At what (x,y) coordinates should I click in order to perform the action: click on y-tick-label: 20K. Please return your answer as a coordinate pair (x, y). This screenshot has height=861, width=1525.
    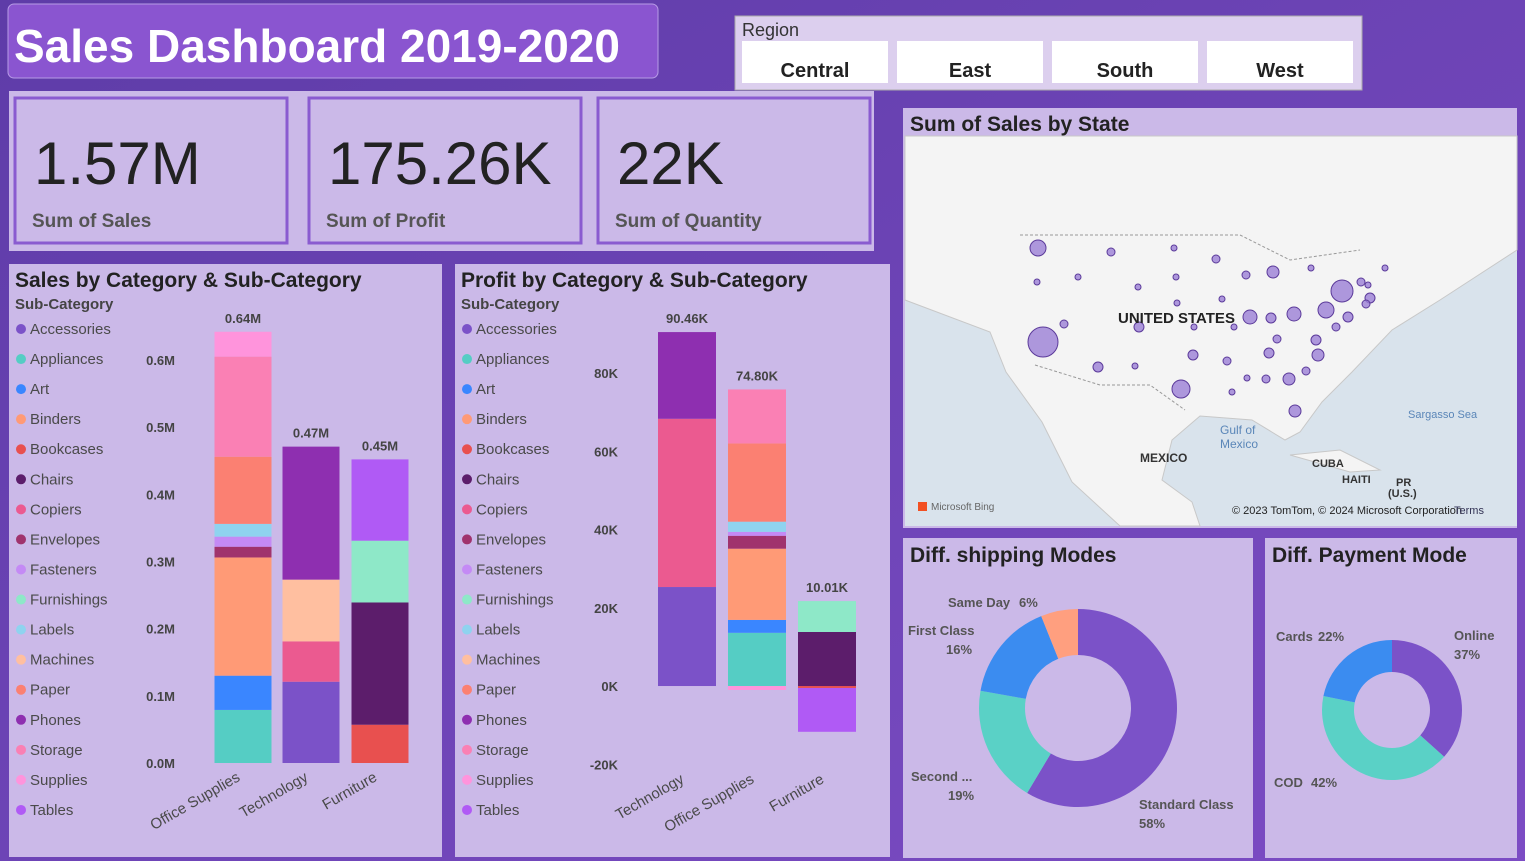
    Looking at the image, I should click on (606, 608).